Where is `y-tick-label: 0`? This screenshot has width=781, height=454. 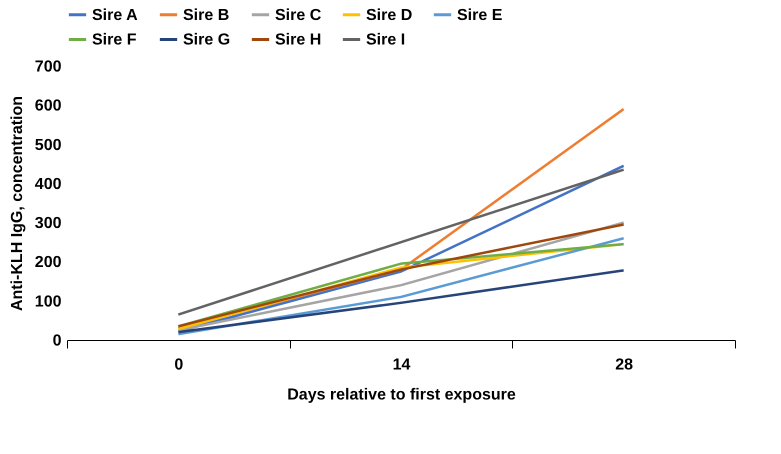 y-tick-label: 0 is located at coordinates (57, 341).